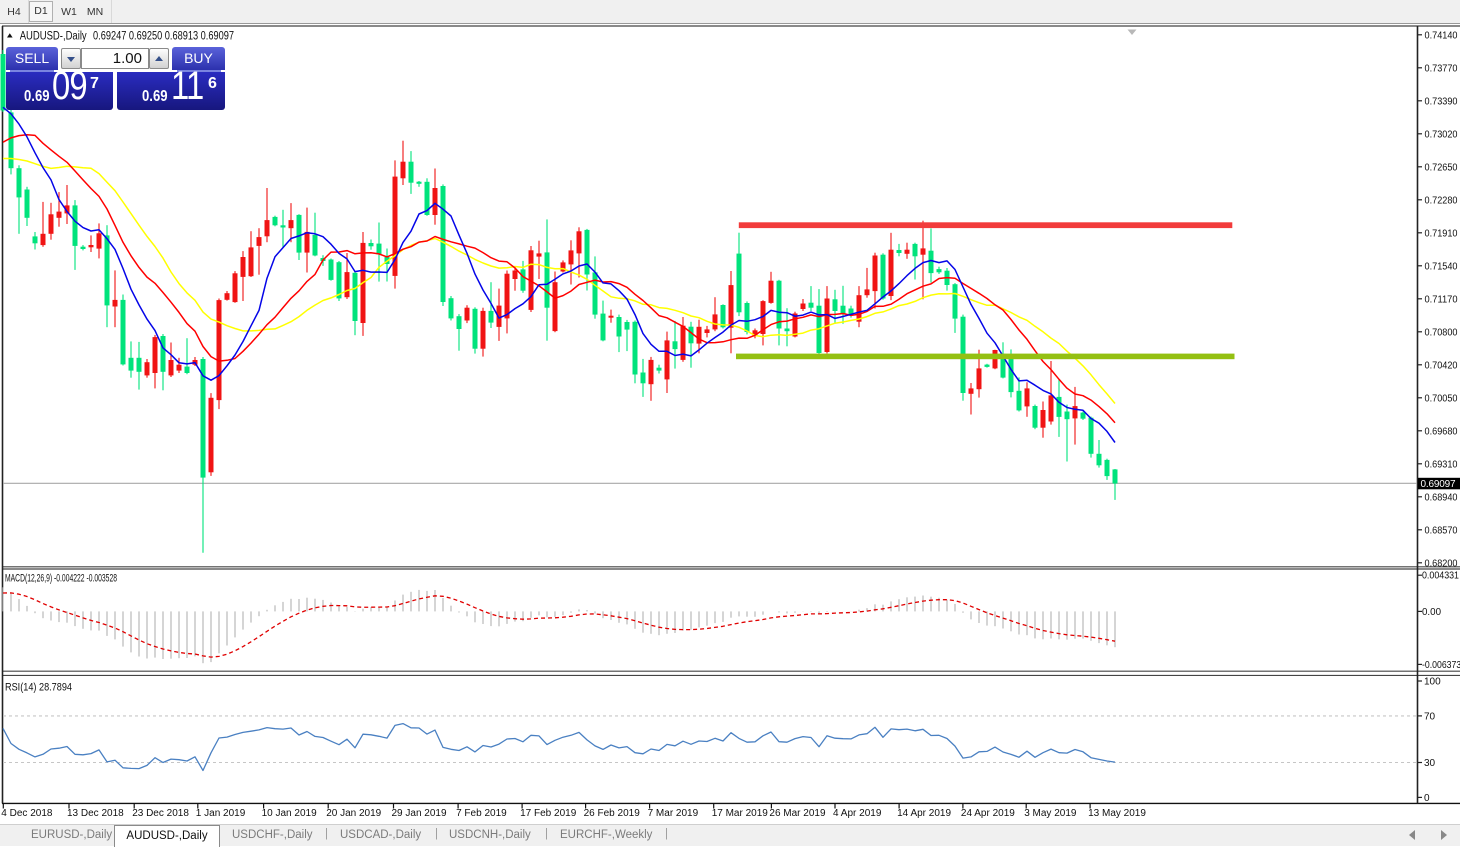 The width and height of the screenshot is (1460, 847). Describe the element at coordinates (1050, 813) in the screenshot. I see `svg-text: 3 May 2019` at that location.